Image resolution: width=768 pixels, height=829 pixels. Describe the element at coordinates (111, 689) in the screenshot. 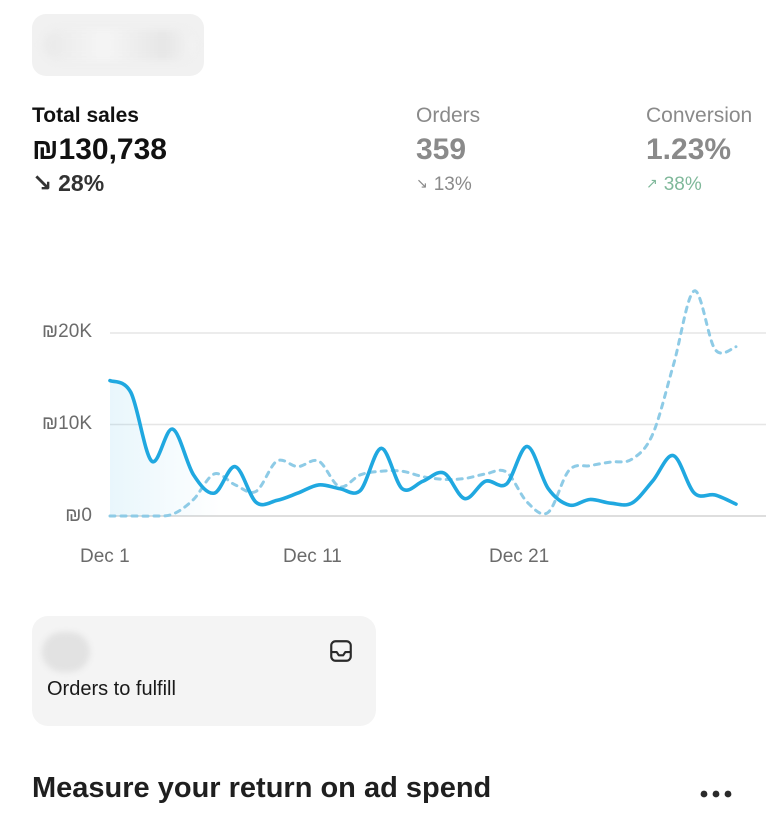

I see `fulfill-title: Orders to fulfill` at that location.